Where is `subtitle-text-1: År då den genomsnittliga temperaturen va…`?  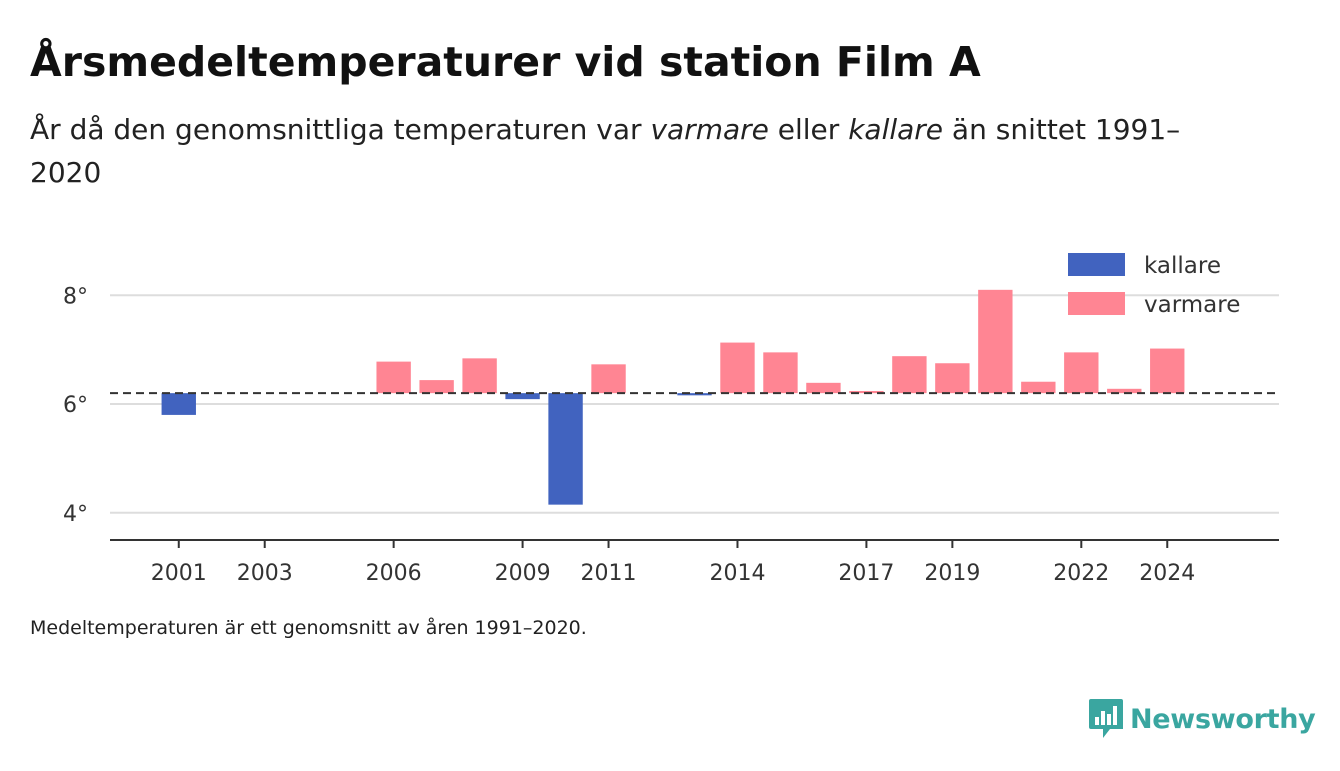
subtitle-text-1: År då den genomsnittliga temperaturen va… is located at coordinates (340, 129).